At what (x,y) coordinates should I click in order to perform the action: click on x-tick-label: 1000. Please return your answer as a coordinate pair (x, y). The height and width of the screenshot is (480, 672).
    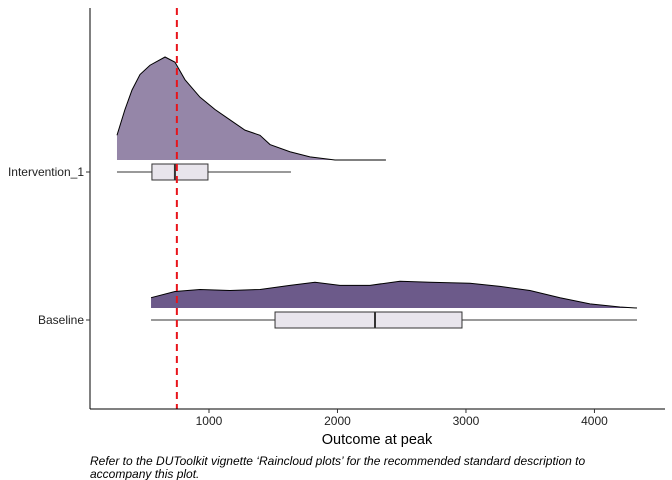
    Looking at the image, I should click on (209, 421).